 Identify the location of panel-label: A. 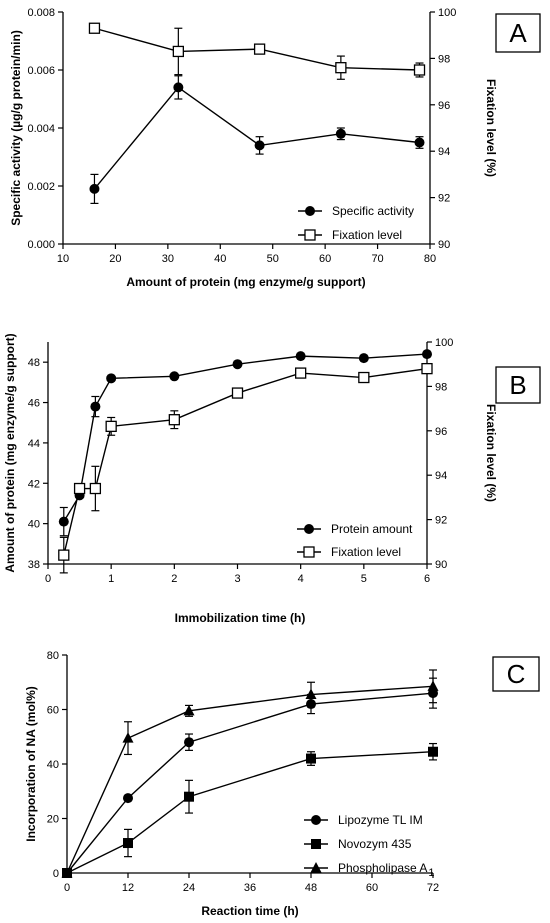
(518, 33).